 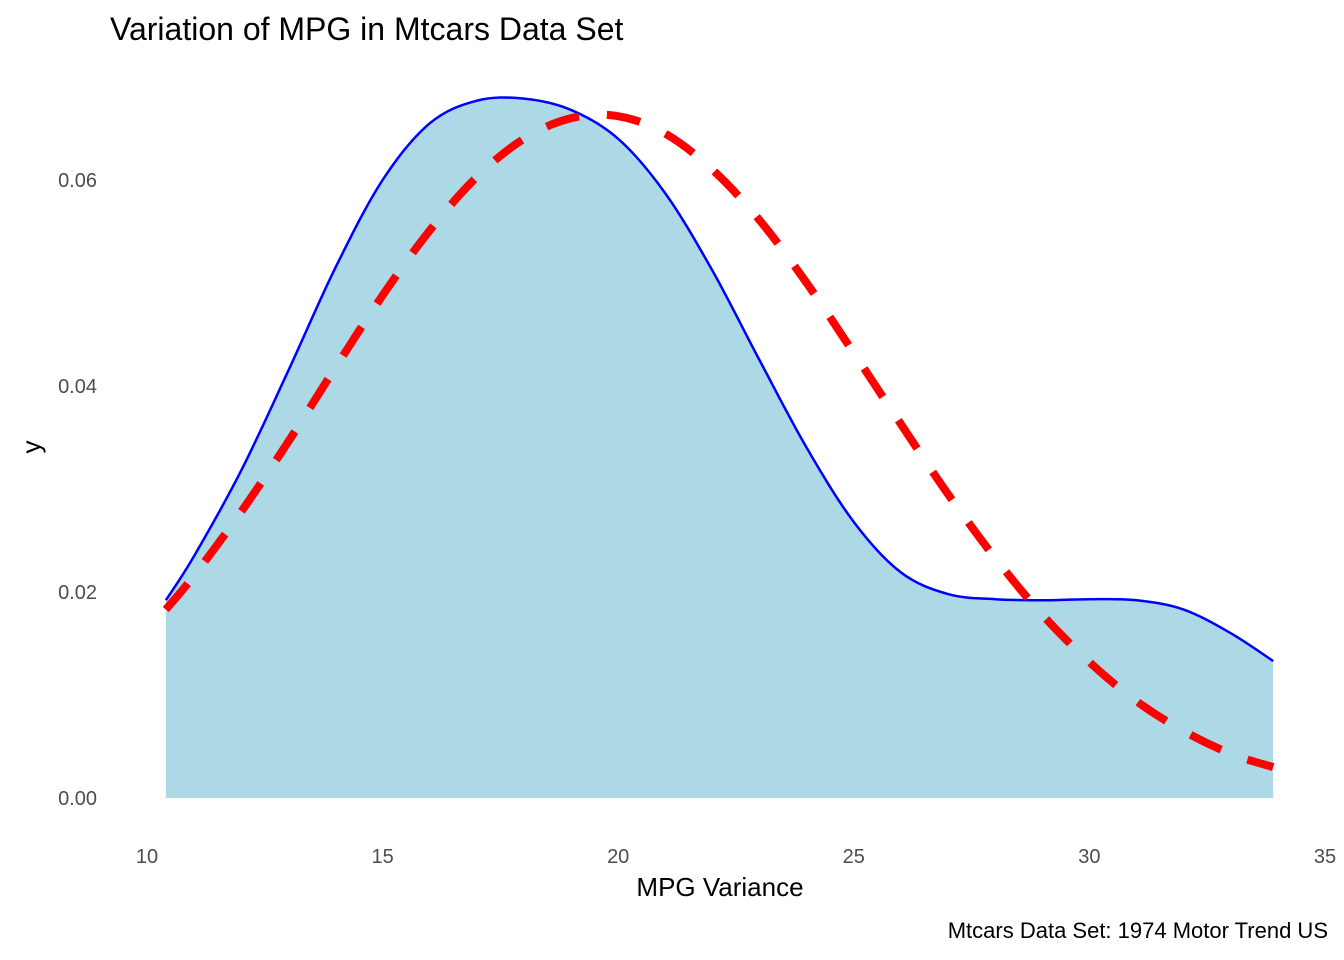 What do you see at coordinates (77, 490) in the screenshot?
I see `y-axis-ticks: 0.00 0.02 0.04 0.06` at bounding box center [77, 490].